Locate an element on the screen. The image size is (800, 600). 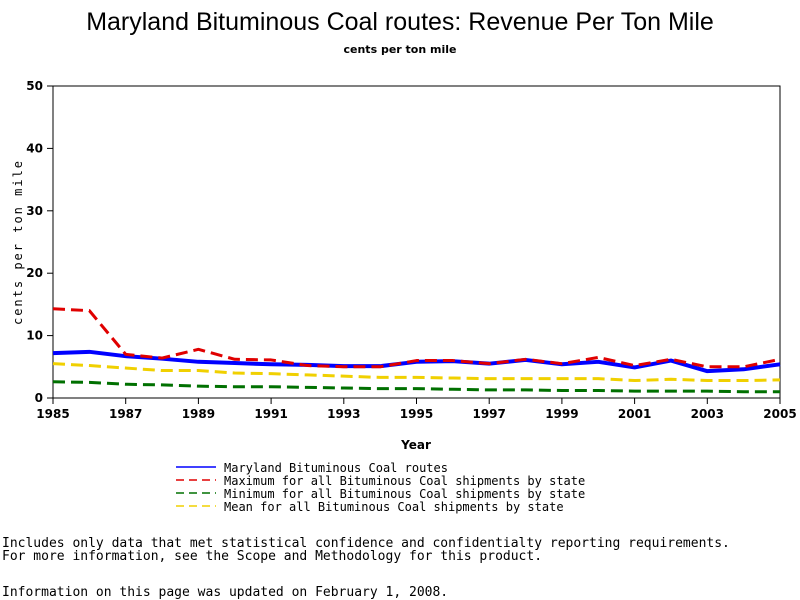
x-tick-label: 1997 is located at coordinates (488, 414).